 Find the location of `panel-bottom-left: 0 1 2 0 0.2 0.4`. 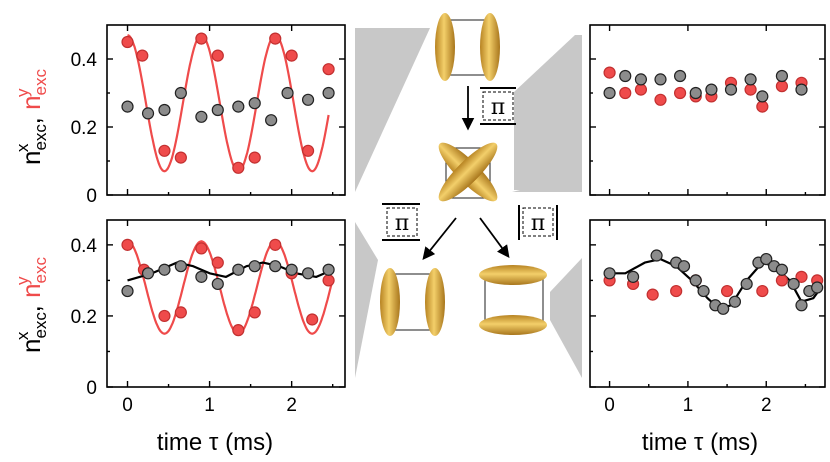

panel-bottom-left: 0 1 2 0 0.2 0.4 is located at coordinates (208, 317).